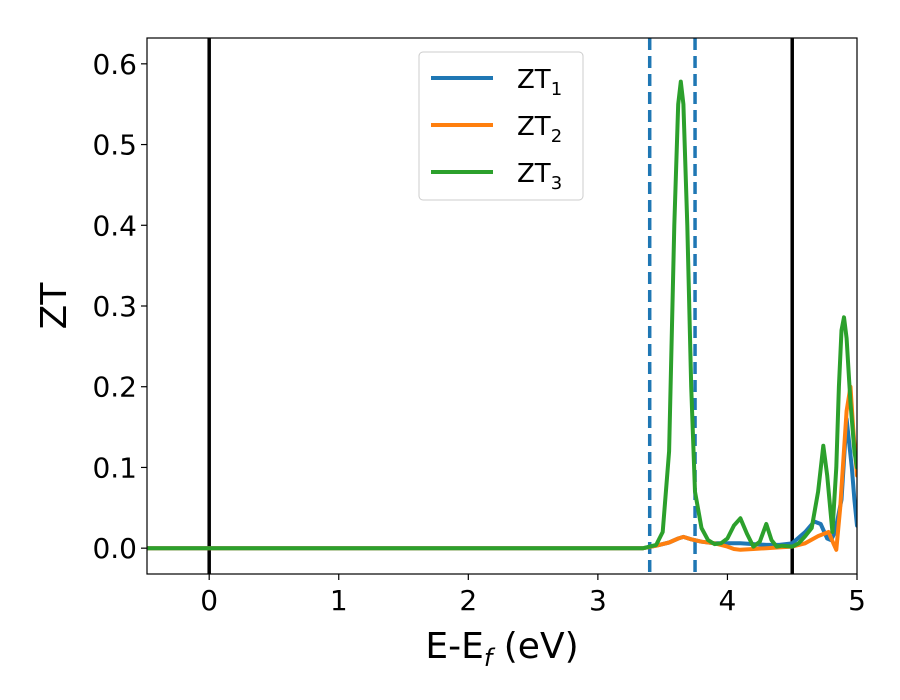 Image resolution: width=900 pixels, height=700 pixels. I want to click on y-tick-label: 0.3, so click(114, 306).